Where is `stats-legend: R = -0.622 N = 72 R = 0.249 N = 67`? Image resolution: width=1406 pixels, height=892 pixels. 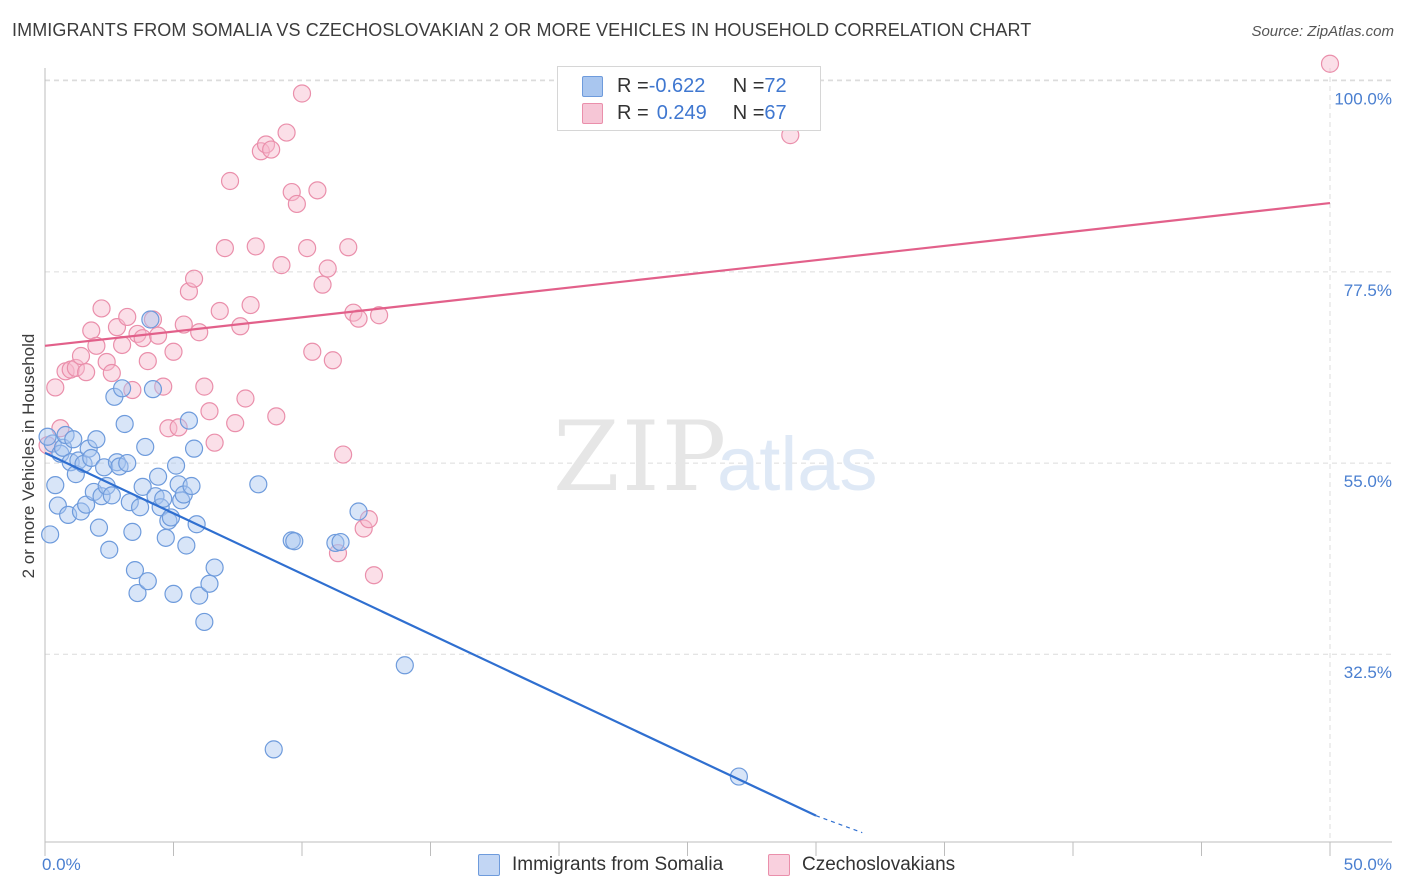
stats-legend: R = -0.622 N = 72 R = 0.249 N = 67 is located at coordinates (689, 98).